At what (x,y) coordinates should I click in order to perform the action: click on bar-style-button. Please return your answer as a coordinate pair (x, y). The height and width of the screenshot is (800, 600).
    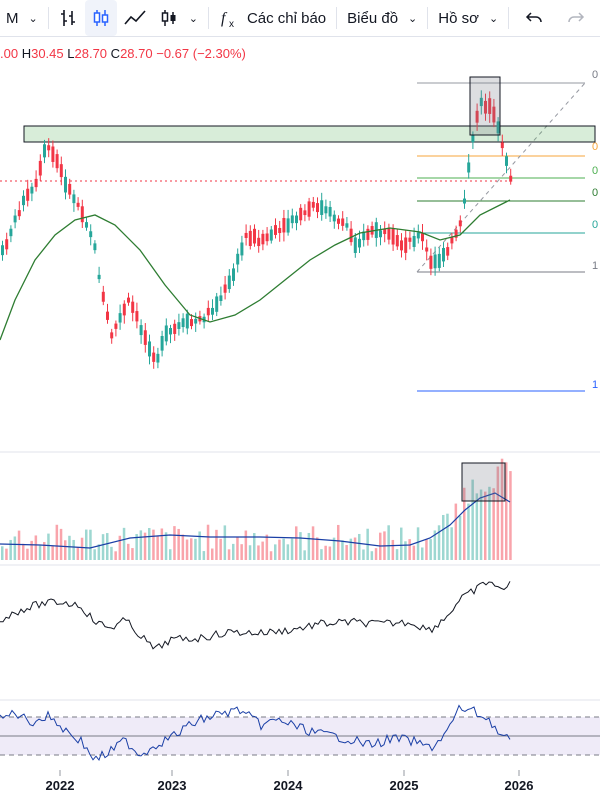
    Looking at the image, I should click on (69, 18).